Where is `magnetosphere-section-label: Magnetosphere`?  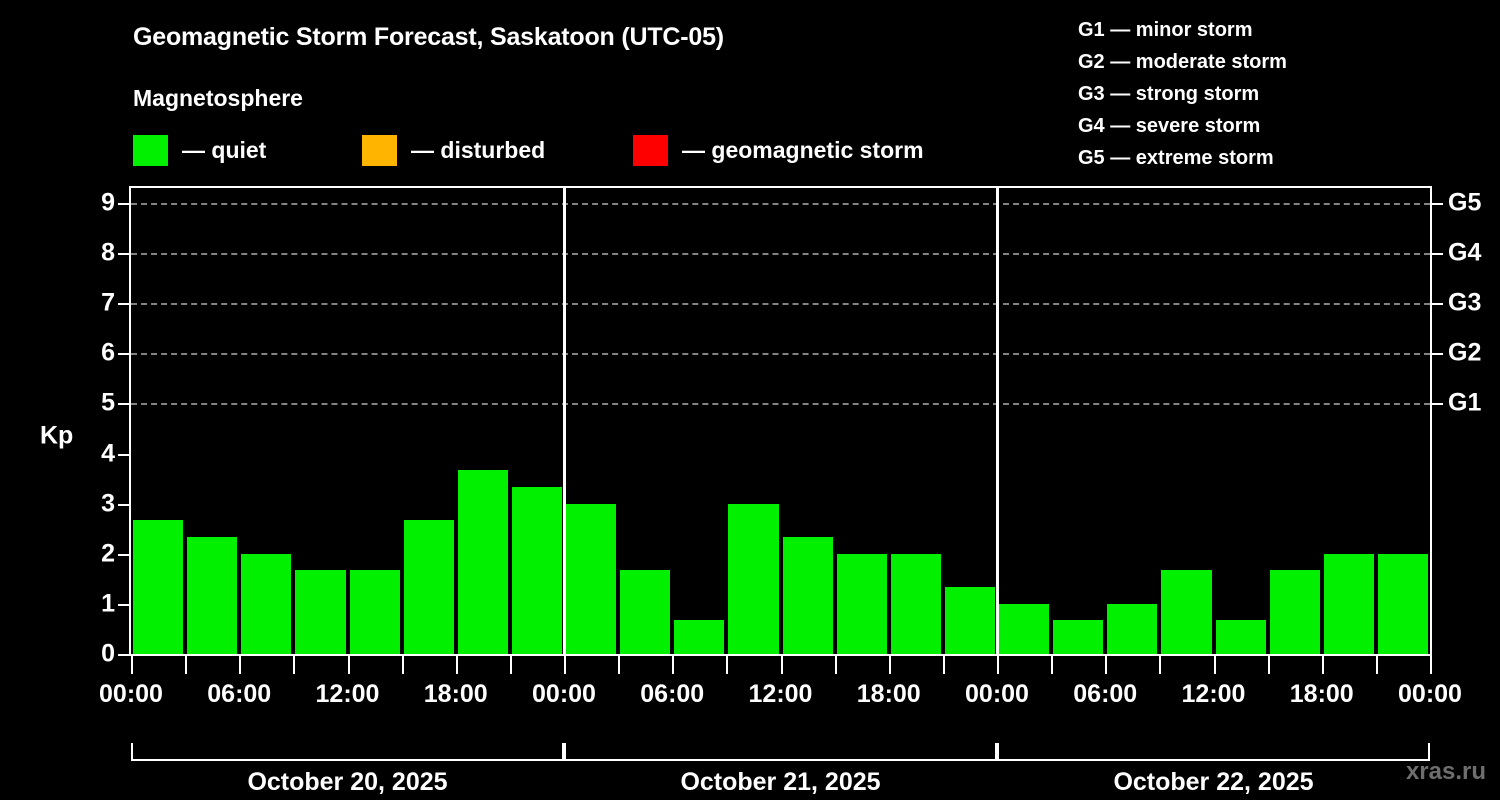
magnetosphere-section-label: Magnetosphere is located at coordinates (218, 98).